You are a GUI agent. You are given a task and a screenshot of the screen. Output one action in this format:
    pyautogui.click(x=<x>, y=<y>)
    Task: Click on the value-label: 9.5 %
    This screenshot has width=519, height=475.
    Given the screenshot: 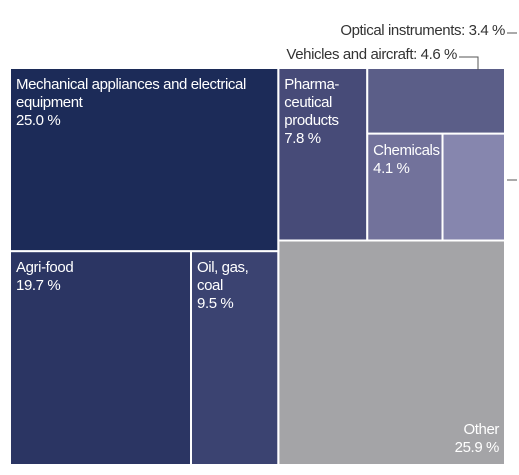 What is the action you would take?
    pyautogui.click(x=215, y=304)
    